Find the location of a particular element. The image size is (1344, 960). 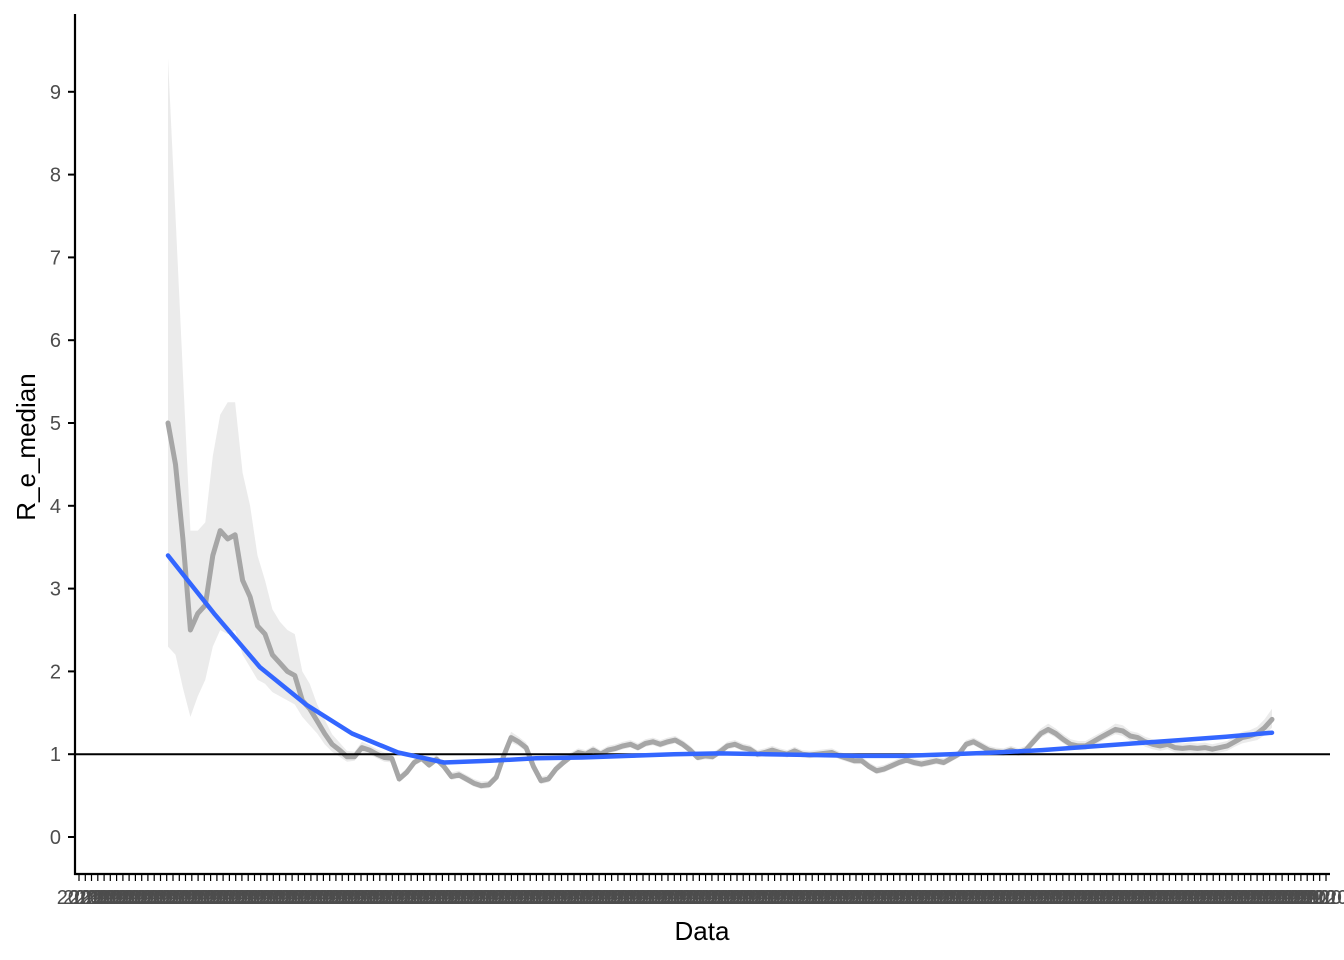

y-tick-label: 9 is located at coordinates (55, 93).